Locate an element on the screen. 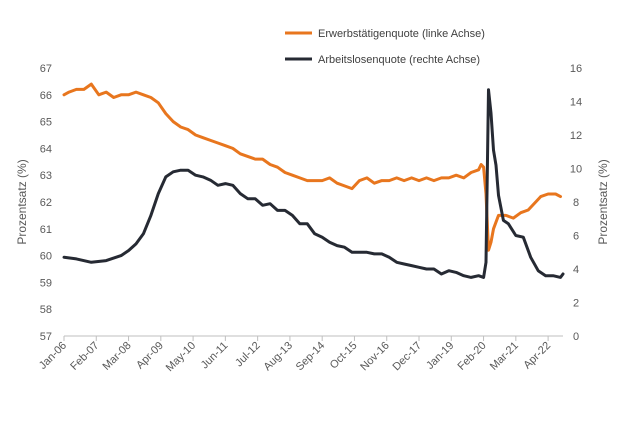 Image resolution: width=640 pixels, height=425 pixels. left-tick-label: 66 is located at coordinates (46, 96).